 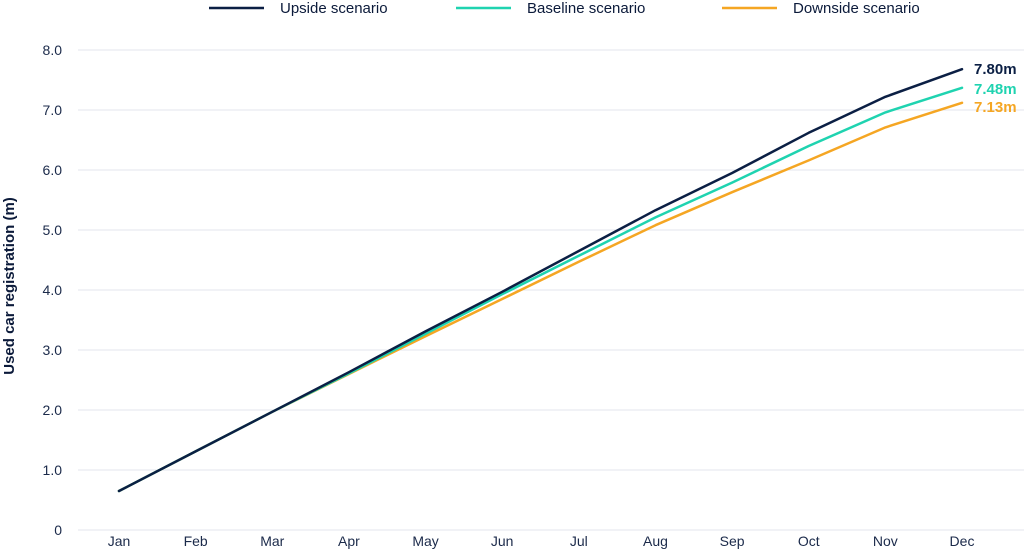 I want to click on y-axis: 0 1.0 2.0 3.0 4.0 5.0 6.0 7.0 8.0, so click(x=53, y=290).